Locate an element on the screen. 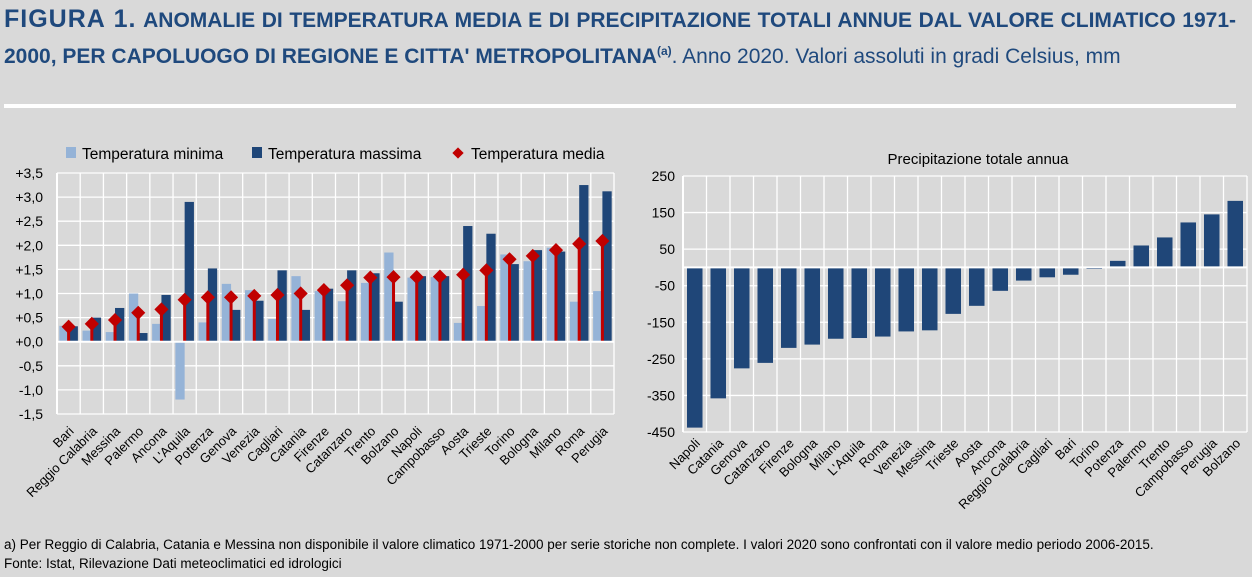 Image resolution: width=1252 pixels, height=577 pixels. legend-label: Temperatura massima is located at coordinates (345, 154).